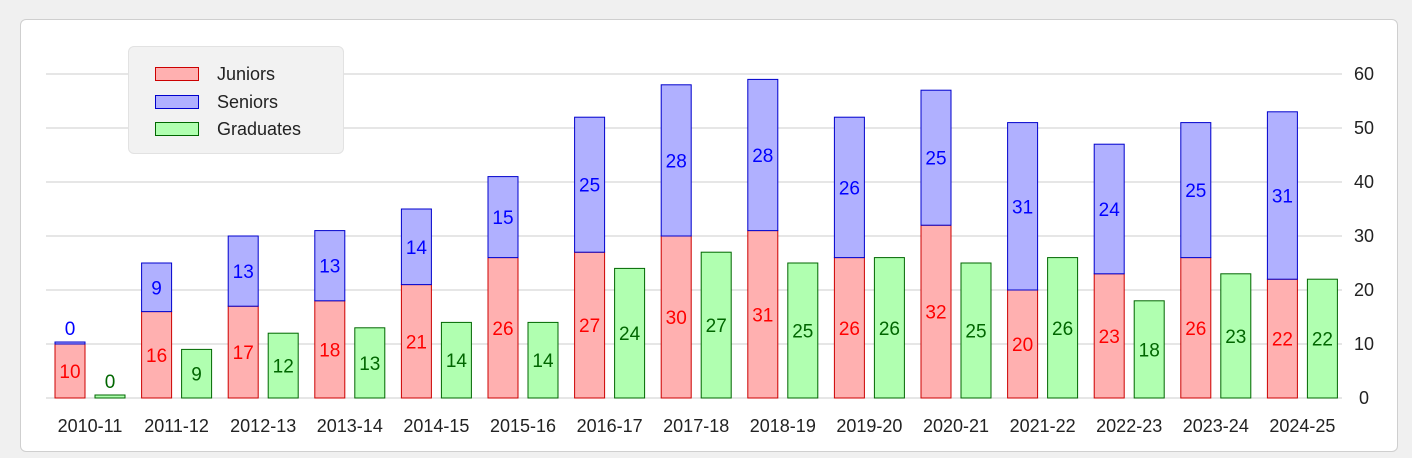 The width and height of the screenshot is (1412, 458). What do you see at coordinates (416, 342) in the screenshot?
I see `data-label-juniors: 21` at bounding box center [416, 342].